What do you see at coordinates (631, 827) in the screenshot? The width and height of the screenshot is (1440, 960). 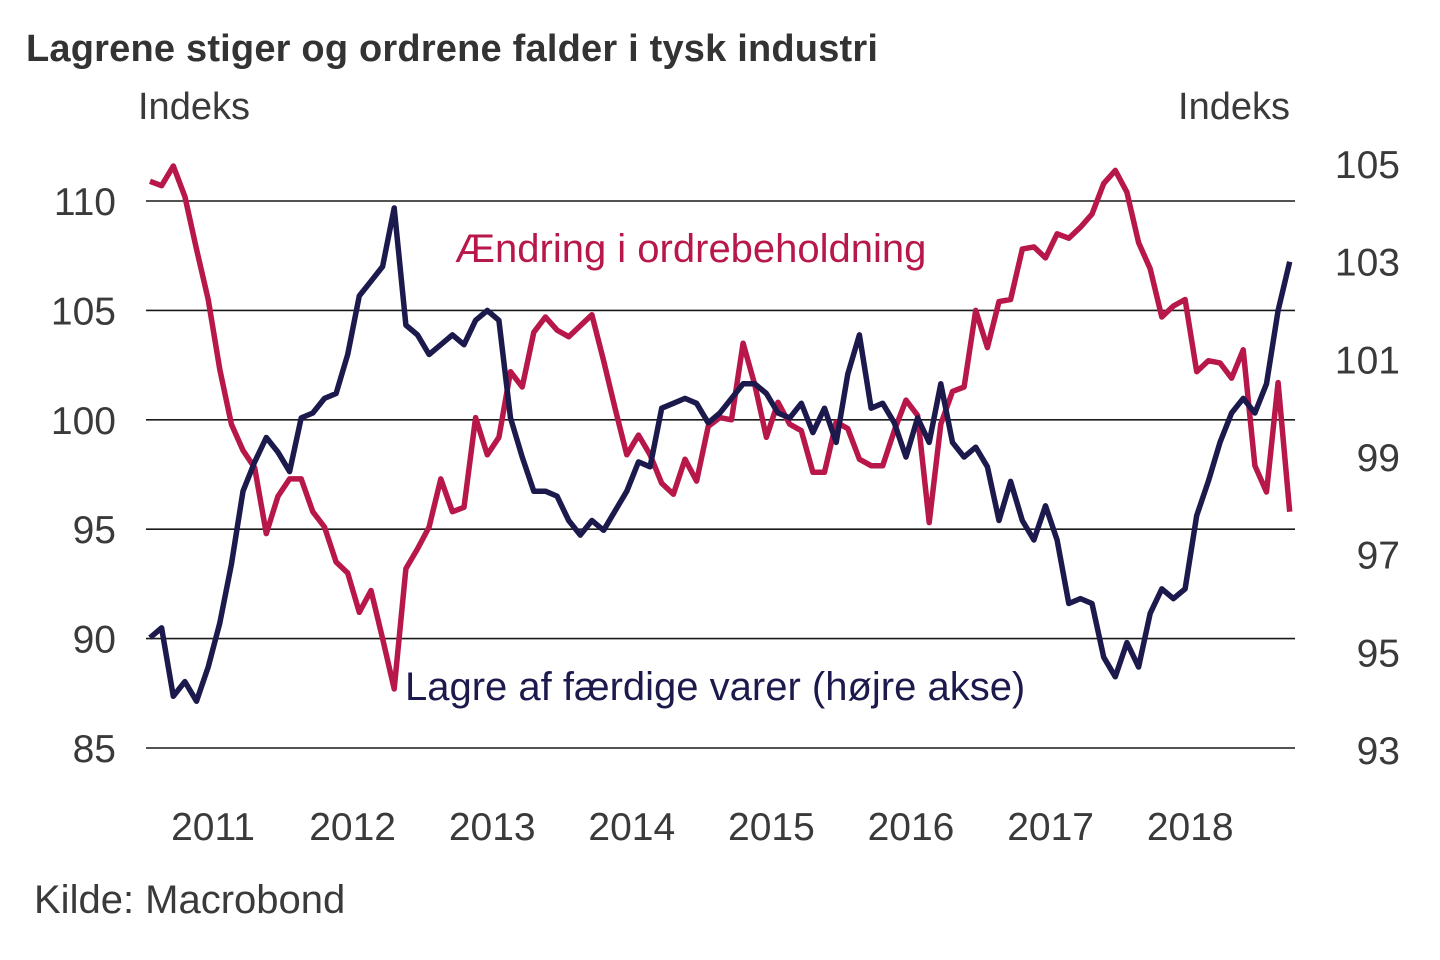 I see `x-axis-tick: 2014` at bounding box center [631, 827].